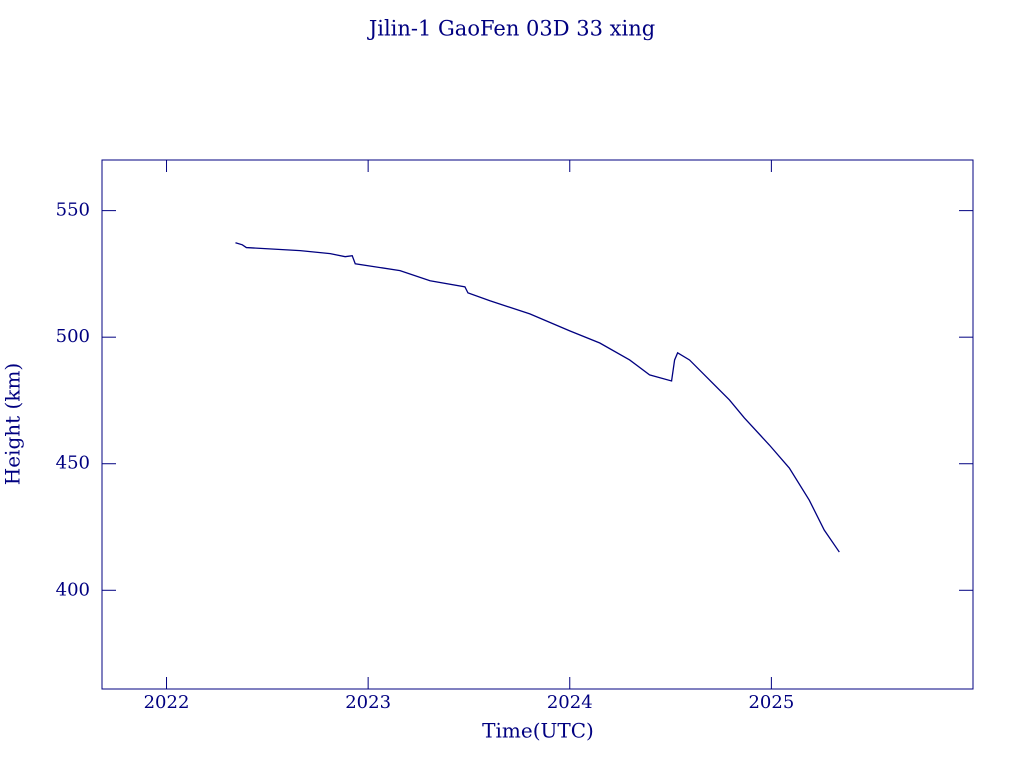  I want to click on y-tick-label: 400, so click(73, 589).